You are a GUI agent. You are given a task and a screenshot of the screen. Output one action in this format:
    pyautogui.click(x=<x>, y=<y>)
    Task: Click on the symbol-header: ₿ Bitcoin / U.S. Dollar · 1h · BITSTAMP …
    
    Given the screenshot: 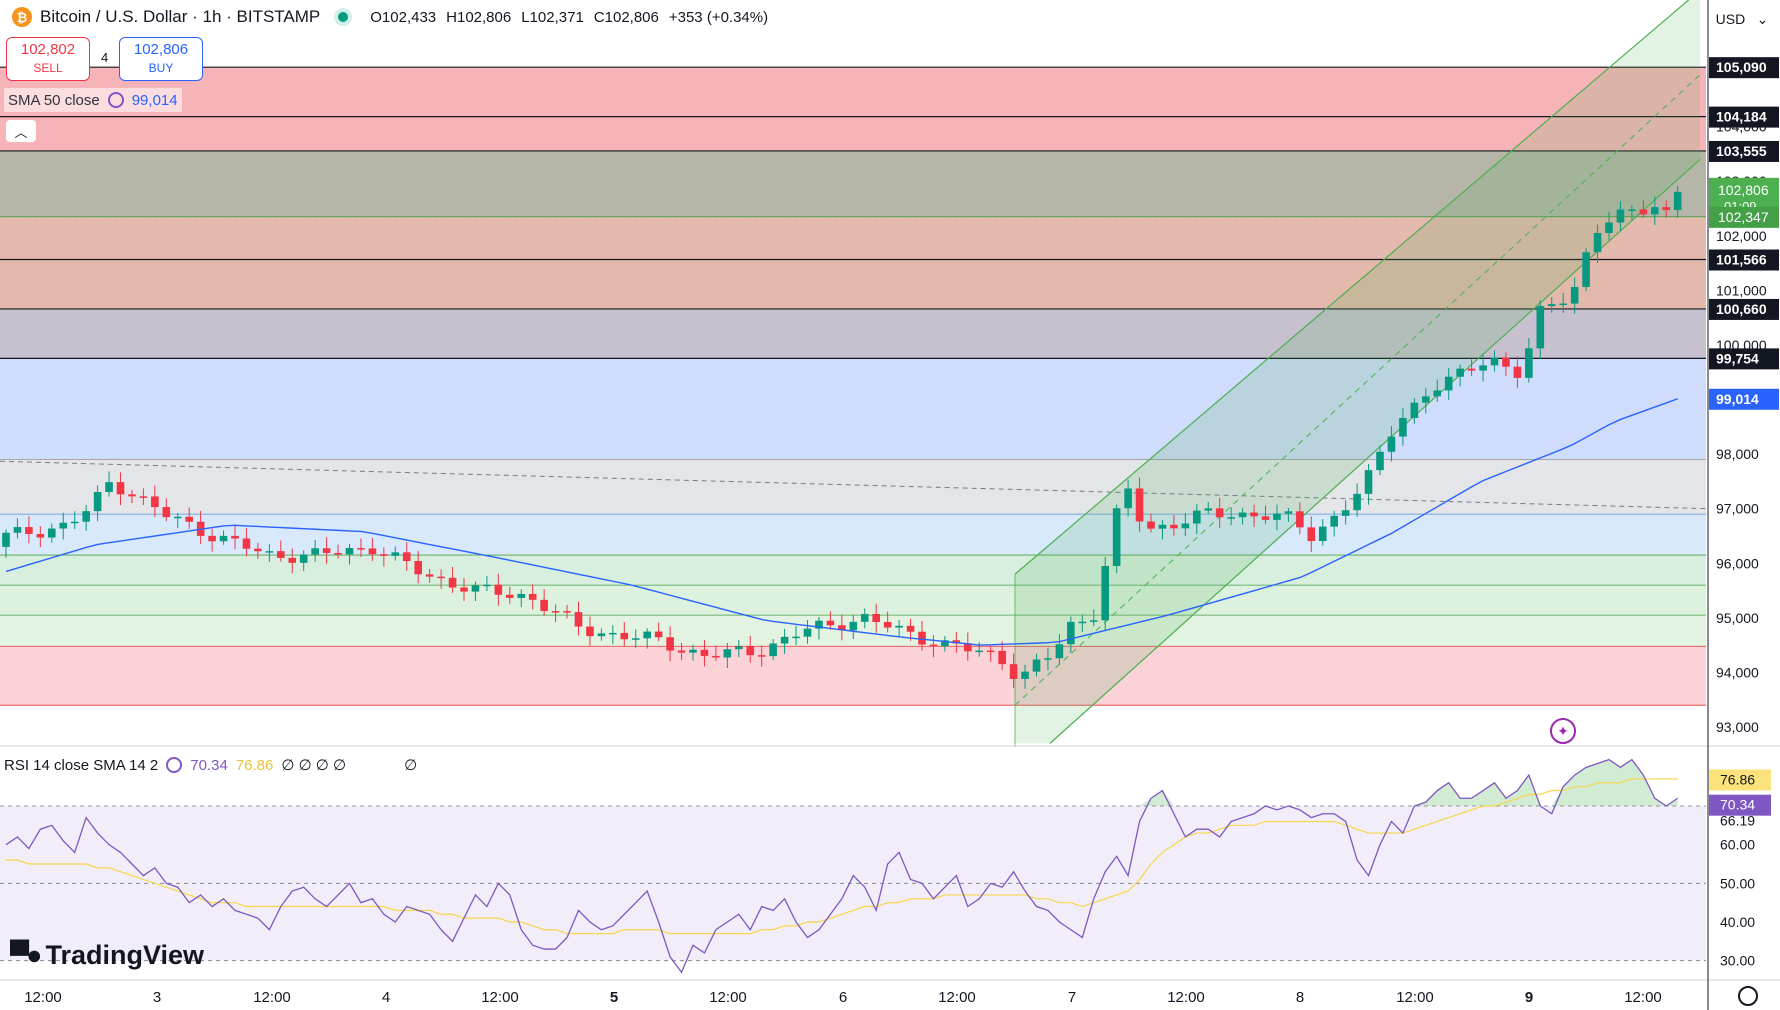 What is the action you would take?
    pyautogui.click(x=384, y=17)
    